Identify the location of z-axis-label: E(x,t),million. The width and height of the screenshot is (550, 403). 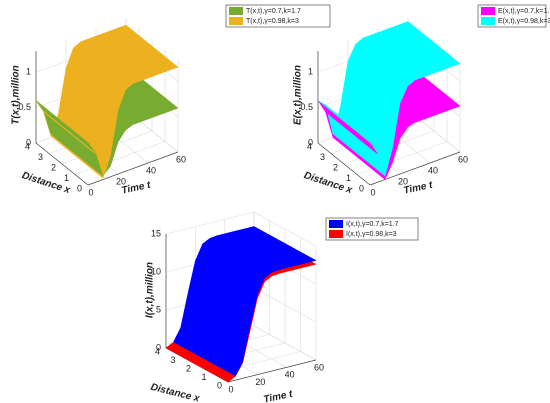
(298, 95).